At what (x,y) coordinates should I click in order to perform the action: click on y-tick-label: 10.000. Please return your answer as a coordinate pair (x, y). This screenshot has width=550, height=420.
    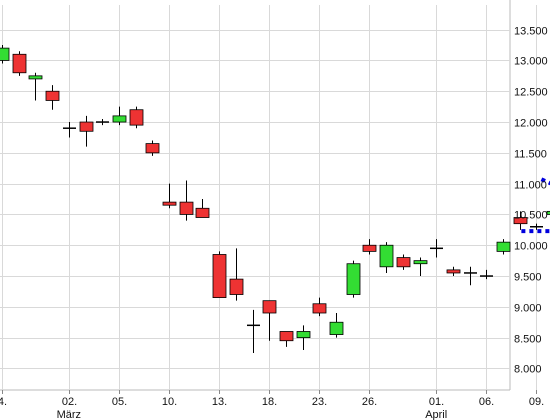
    Looking at the image, I should click on (531, 247).